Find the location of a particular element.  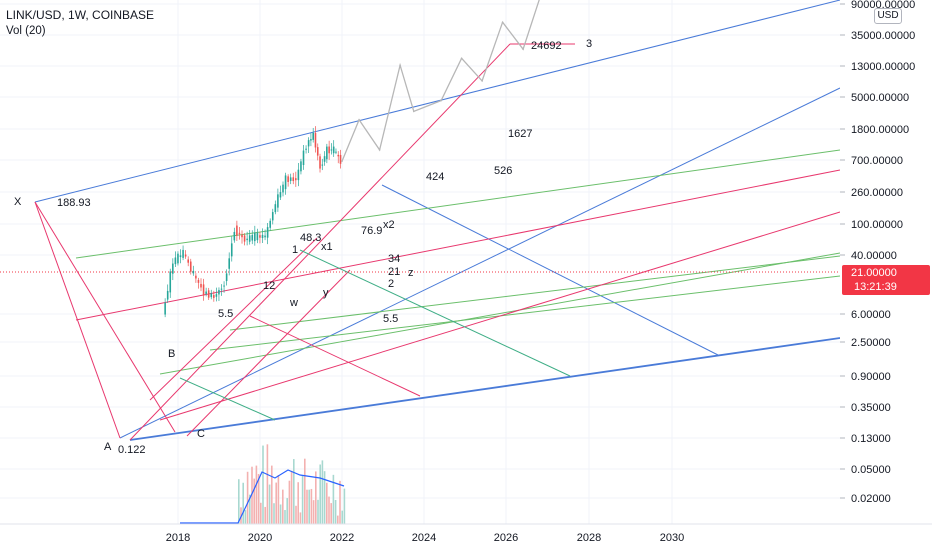

annotation-0: X is located at coordinates (18, 202).